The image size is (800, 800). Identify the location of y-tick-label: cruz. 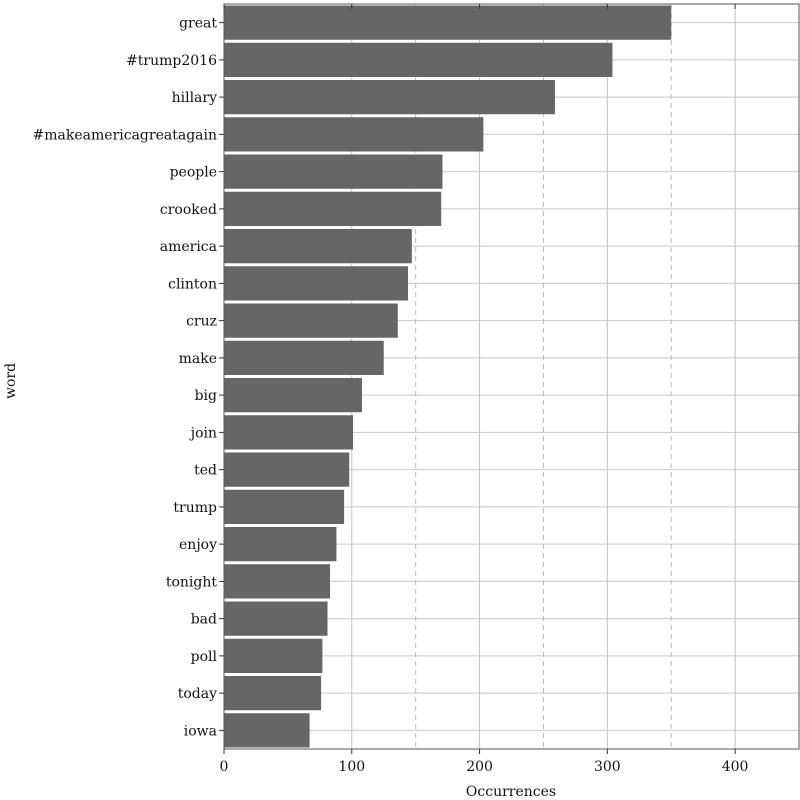
(201, 322).